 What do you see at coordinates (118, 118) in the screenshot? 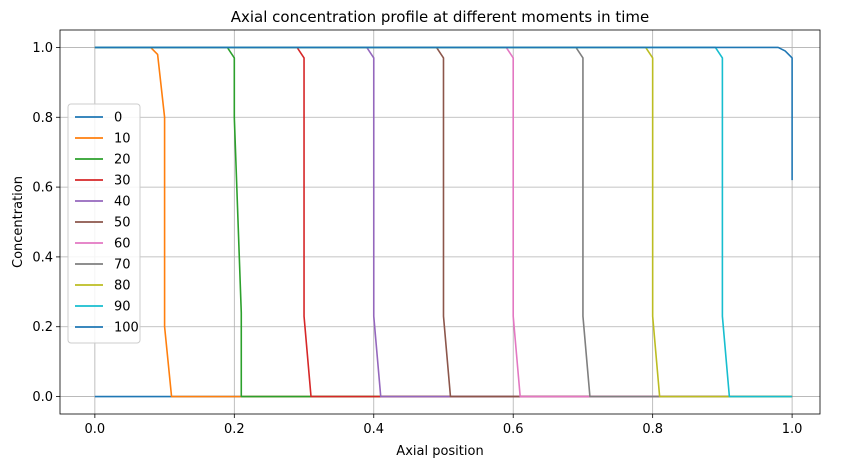
I see `legend-label: 0` at bounding box center [118, 118].